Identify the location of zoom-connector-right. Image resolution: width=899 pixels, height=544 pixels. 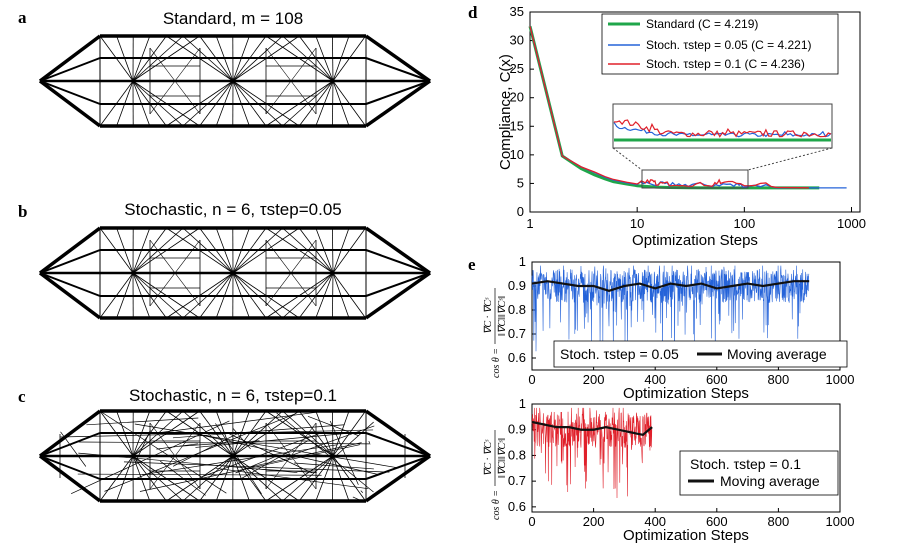
(790, 159).